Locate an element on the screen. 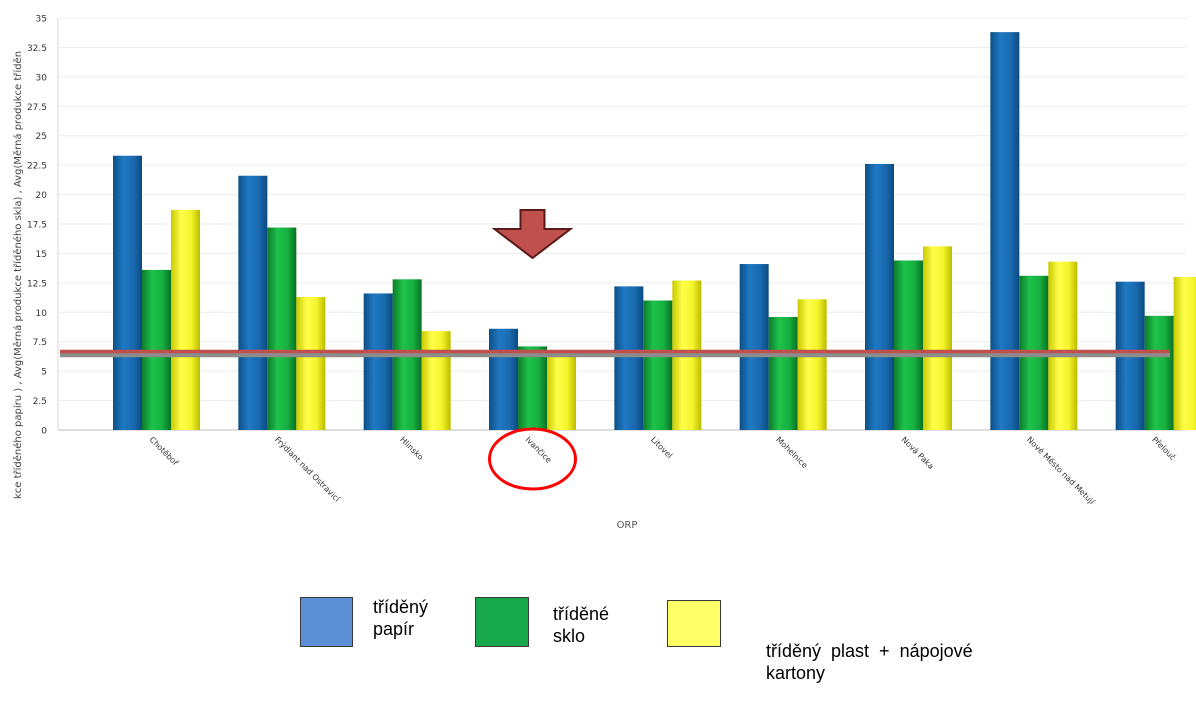 The image size is (1196, 728). x-tick-label: Ivančice is located at coordinates (539, 449).